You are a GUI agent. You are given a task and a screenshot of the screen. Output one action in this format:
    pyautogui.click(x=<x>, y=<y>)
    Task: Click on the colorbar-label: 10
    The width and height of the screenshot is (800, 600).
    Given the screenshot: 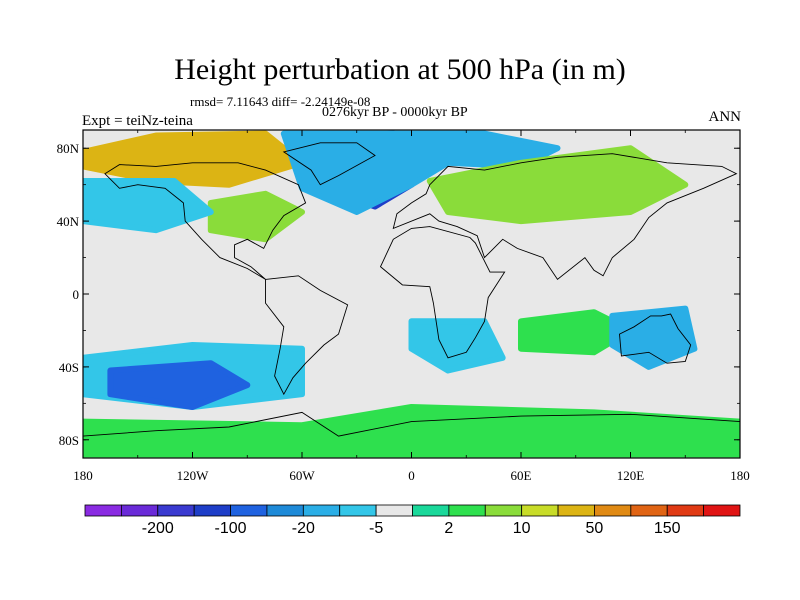 What is the action you would take?
    pyautogui.click(x=522, y=528)
    